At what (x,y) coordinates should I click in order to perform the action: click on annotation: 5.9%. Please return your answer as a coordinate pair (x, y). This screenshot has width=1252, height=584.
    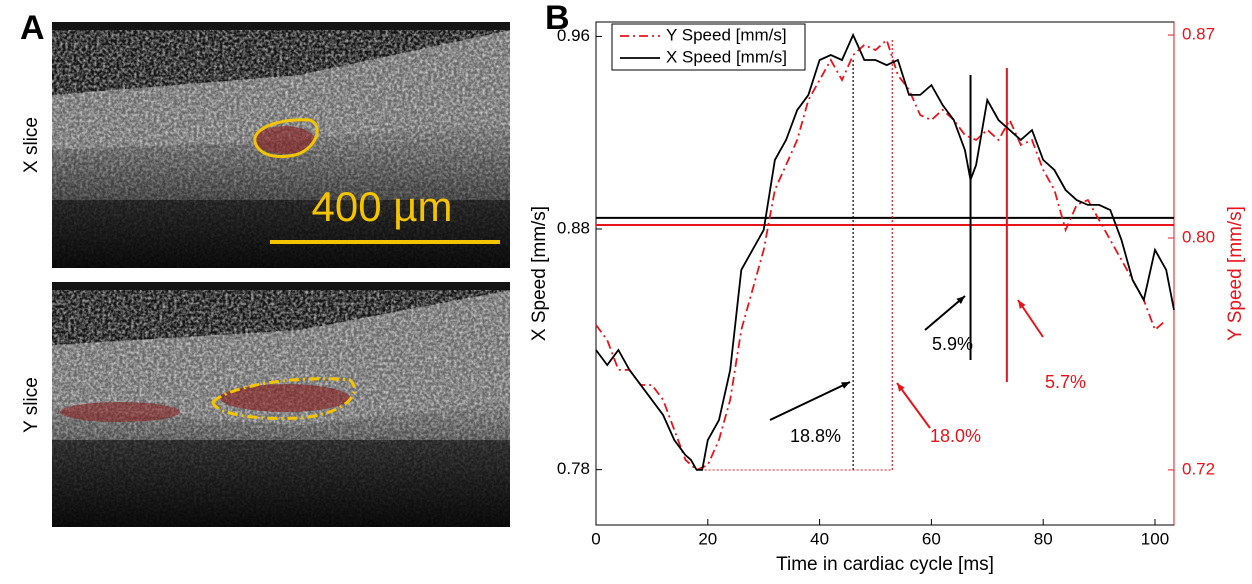
    Looking at the image, I should click on (952, 344).